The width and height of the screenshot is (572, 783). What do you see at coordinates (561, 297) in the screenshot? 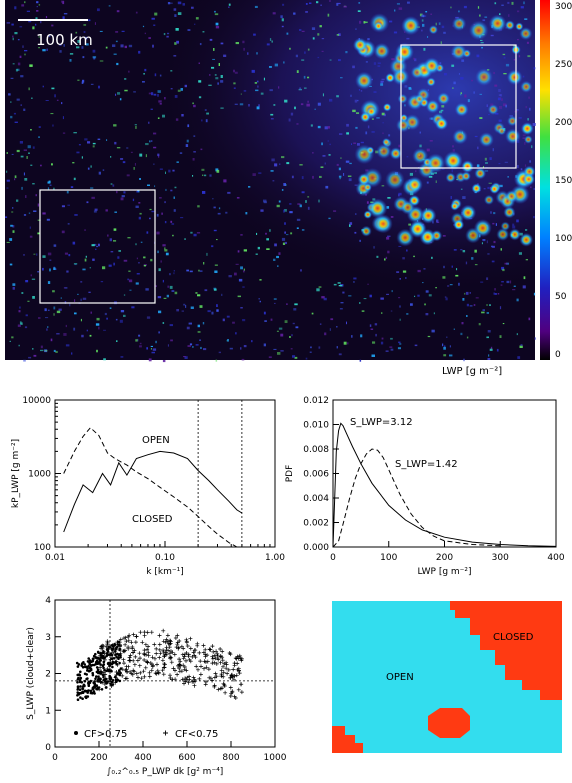
I see `colorbar-tick: 50` at bounding box center [561, 297].